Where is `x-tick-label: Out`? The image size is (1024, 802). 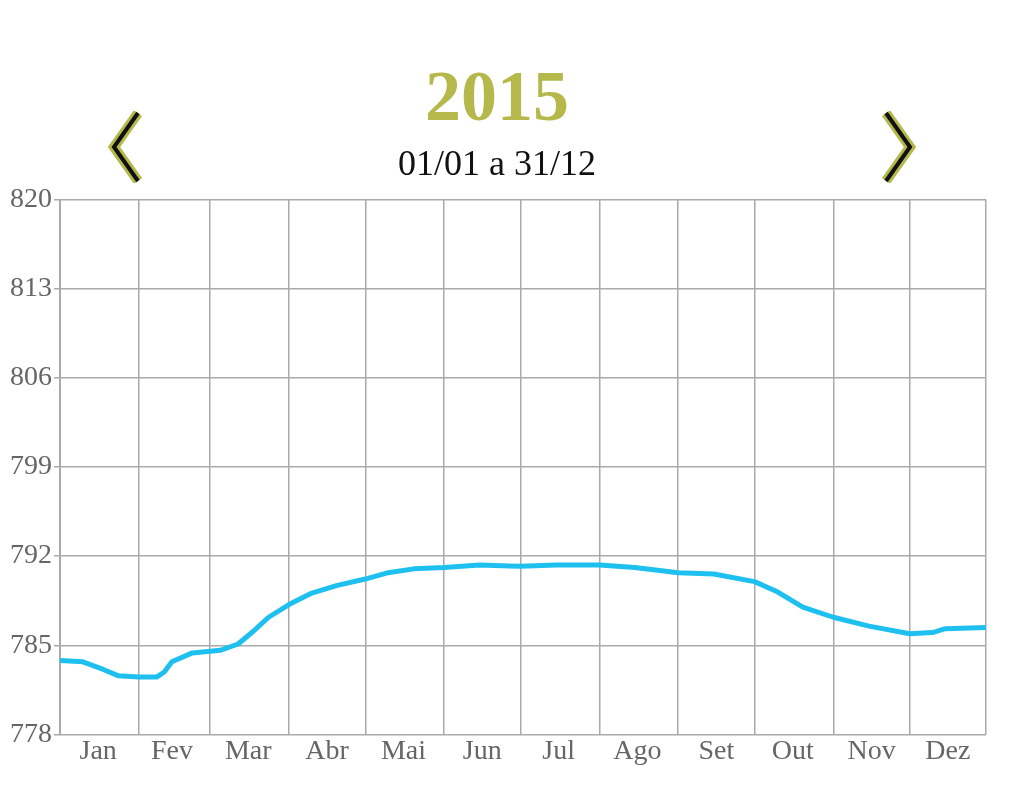
x-tick-label: Out is located at coordinates (792, 749).